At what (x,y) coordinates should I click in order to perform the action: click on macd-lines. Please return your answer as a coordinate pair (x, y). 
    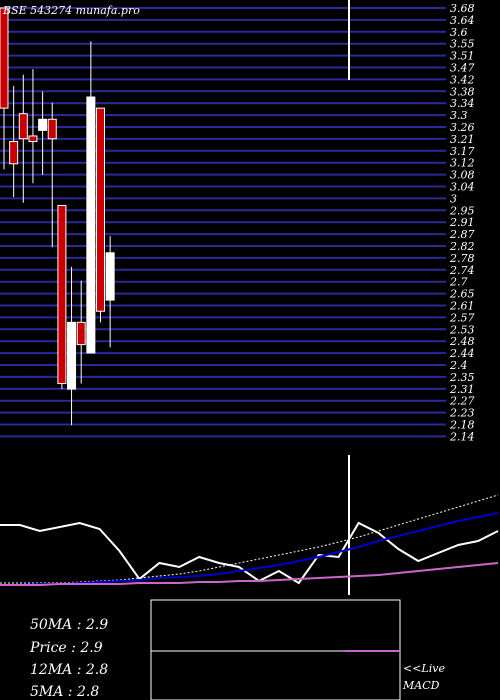
    Looking at the image, I should click on (249, 540).